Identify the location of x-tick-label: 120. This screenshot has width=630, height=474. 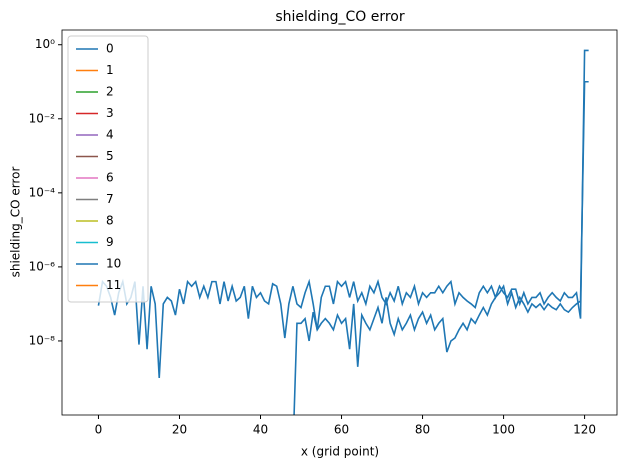
(584, 430).